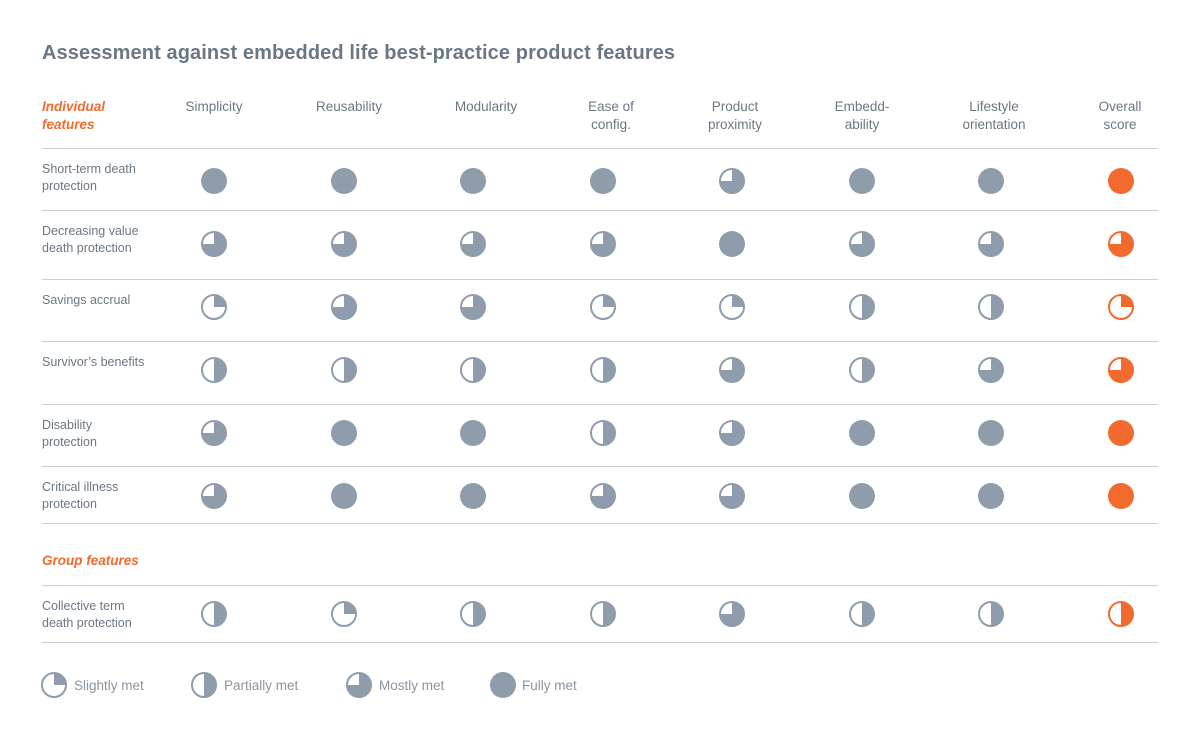  What do you see at coordinates (349, 106) in the screenshot?
I see `column-header-reusability: Reusability` at bounding box center [349, 106].